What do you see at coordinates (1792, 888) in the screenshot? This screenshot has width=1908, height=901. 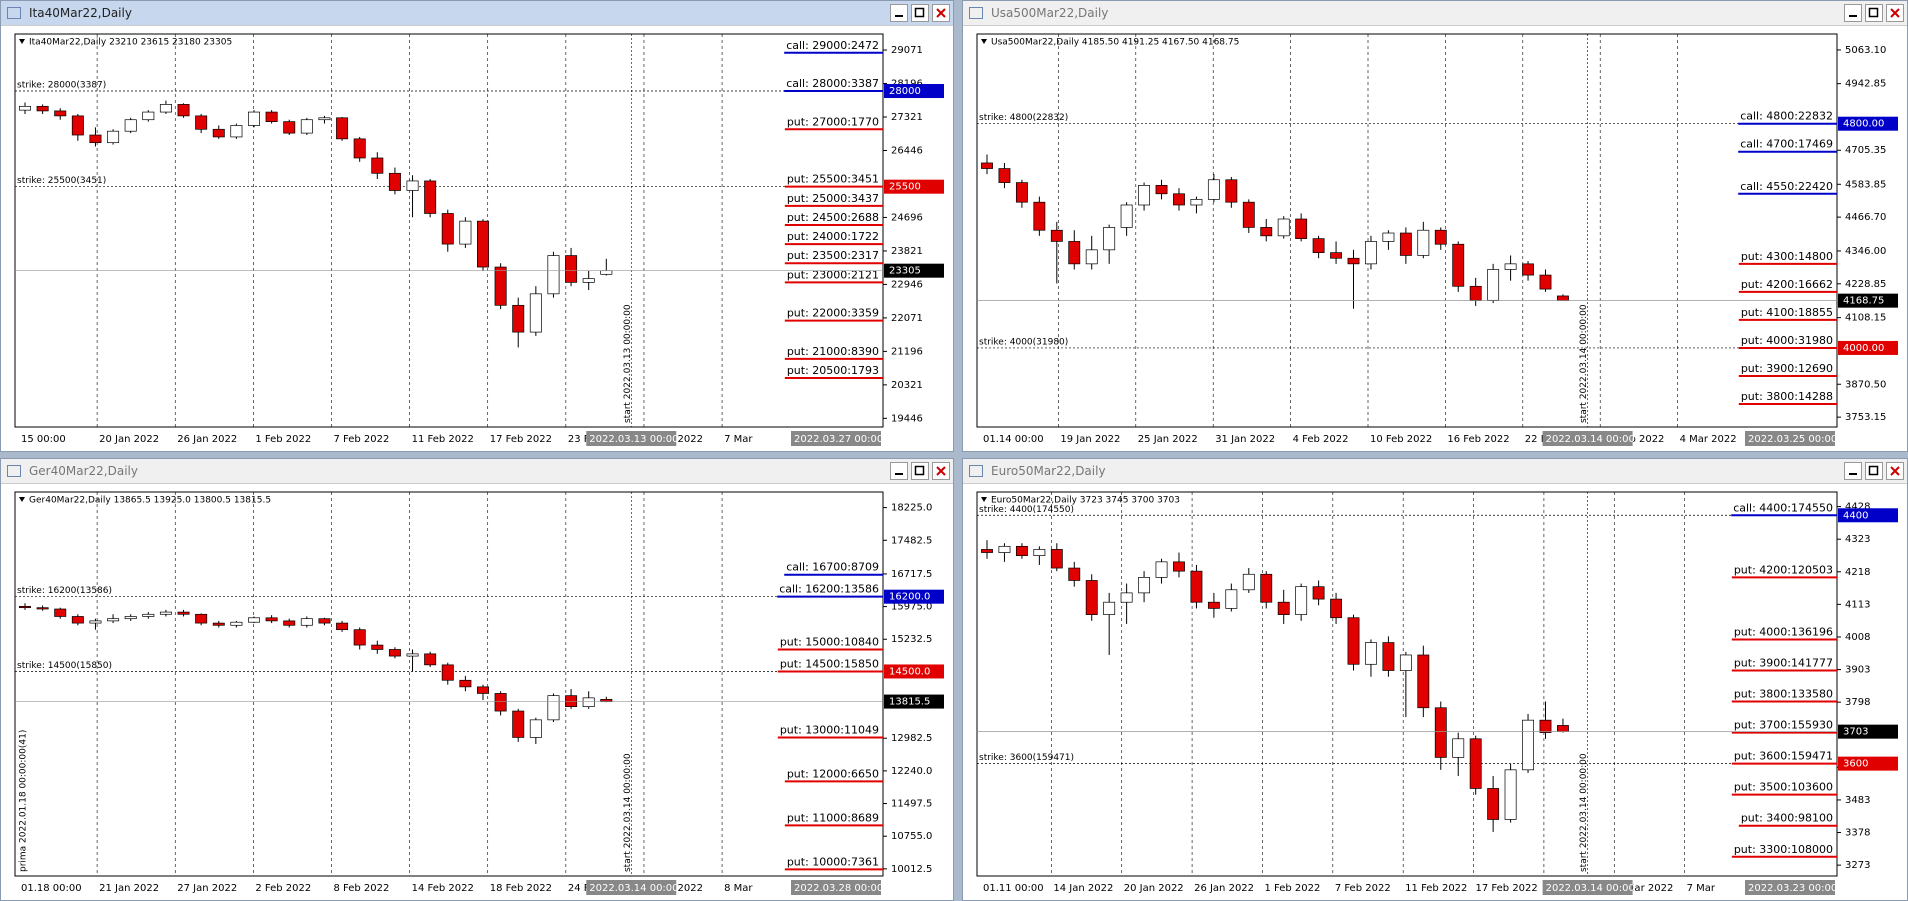 I see `date-mark: 2022.03.23 00:00` at bounding box center [1792, 888].